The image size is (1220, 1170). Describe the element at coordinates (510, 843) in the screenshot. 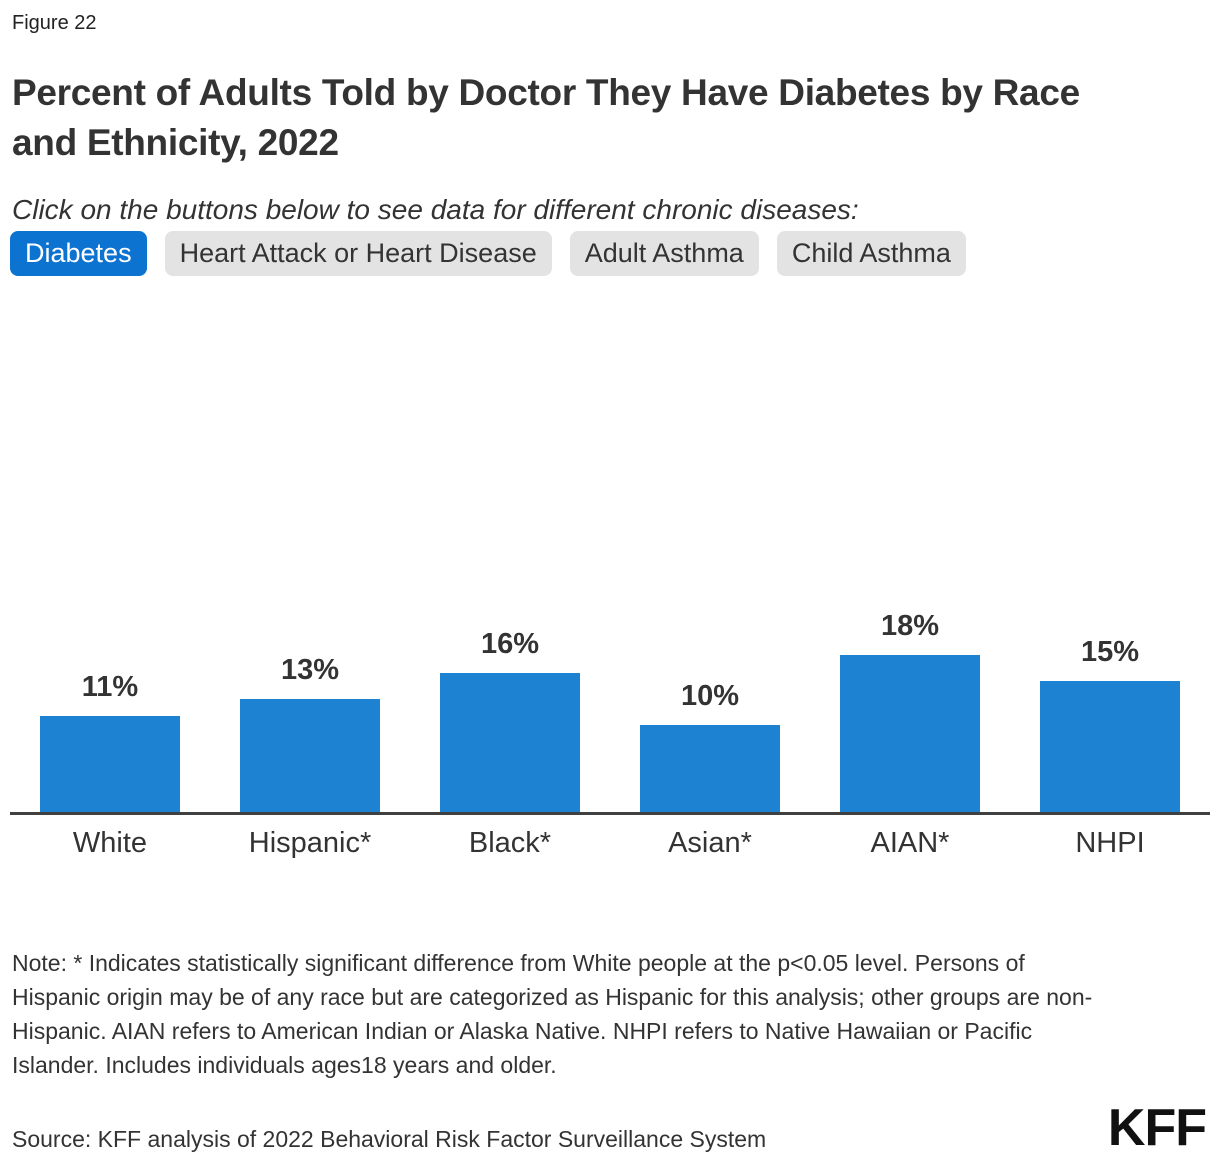

I see `x-axis-label-black: Black*` at that location.